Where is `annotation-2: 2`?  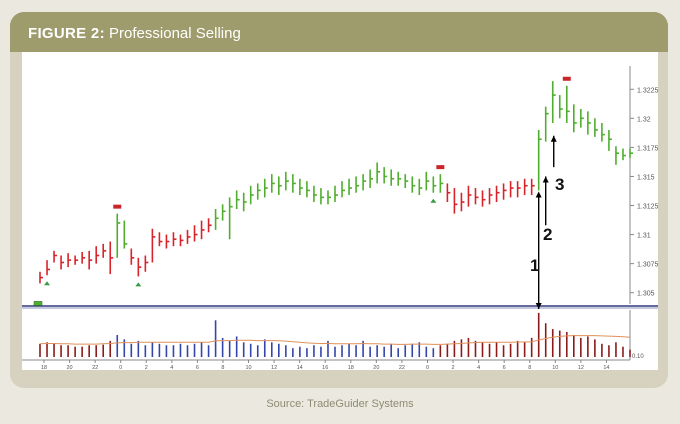
annotation-2: 2 is located at coordinates (547, 234).